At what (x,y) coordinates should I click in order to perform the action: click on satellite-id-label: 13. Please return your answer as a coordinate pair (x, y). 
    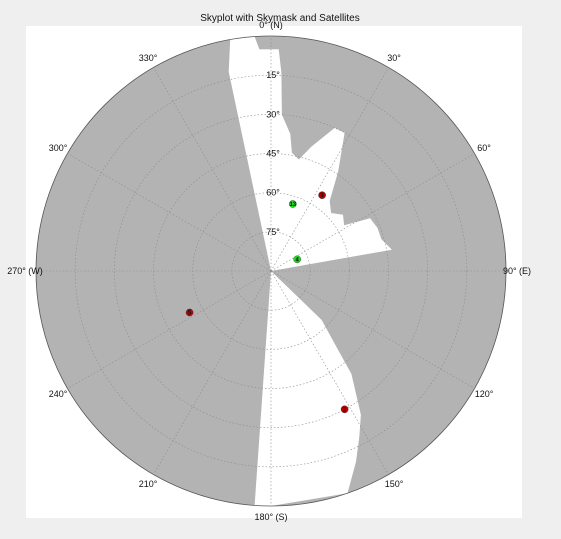
    Looking at the image, I should click on (292, 205).